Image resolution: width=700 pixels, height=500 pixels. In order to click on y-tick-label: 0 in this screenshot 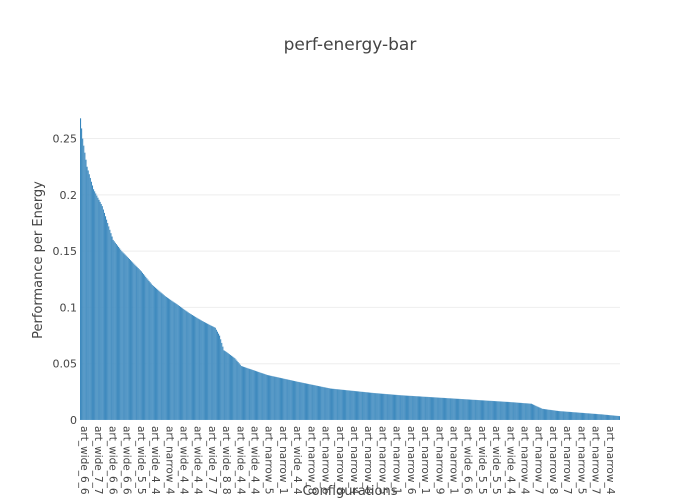, I will do `click(73, 420)`.